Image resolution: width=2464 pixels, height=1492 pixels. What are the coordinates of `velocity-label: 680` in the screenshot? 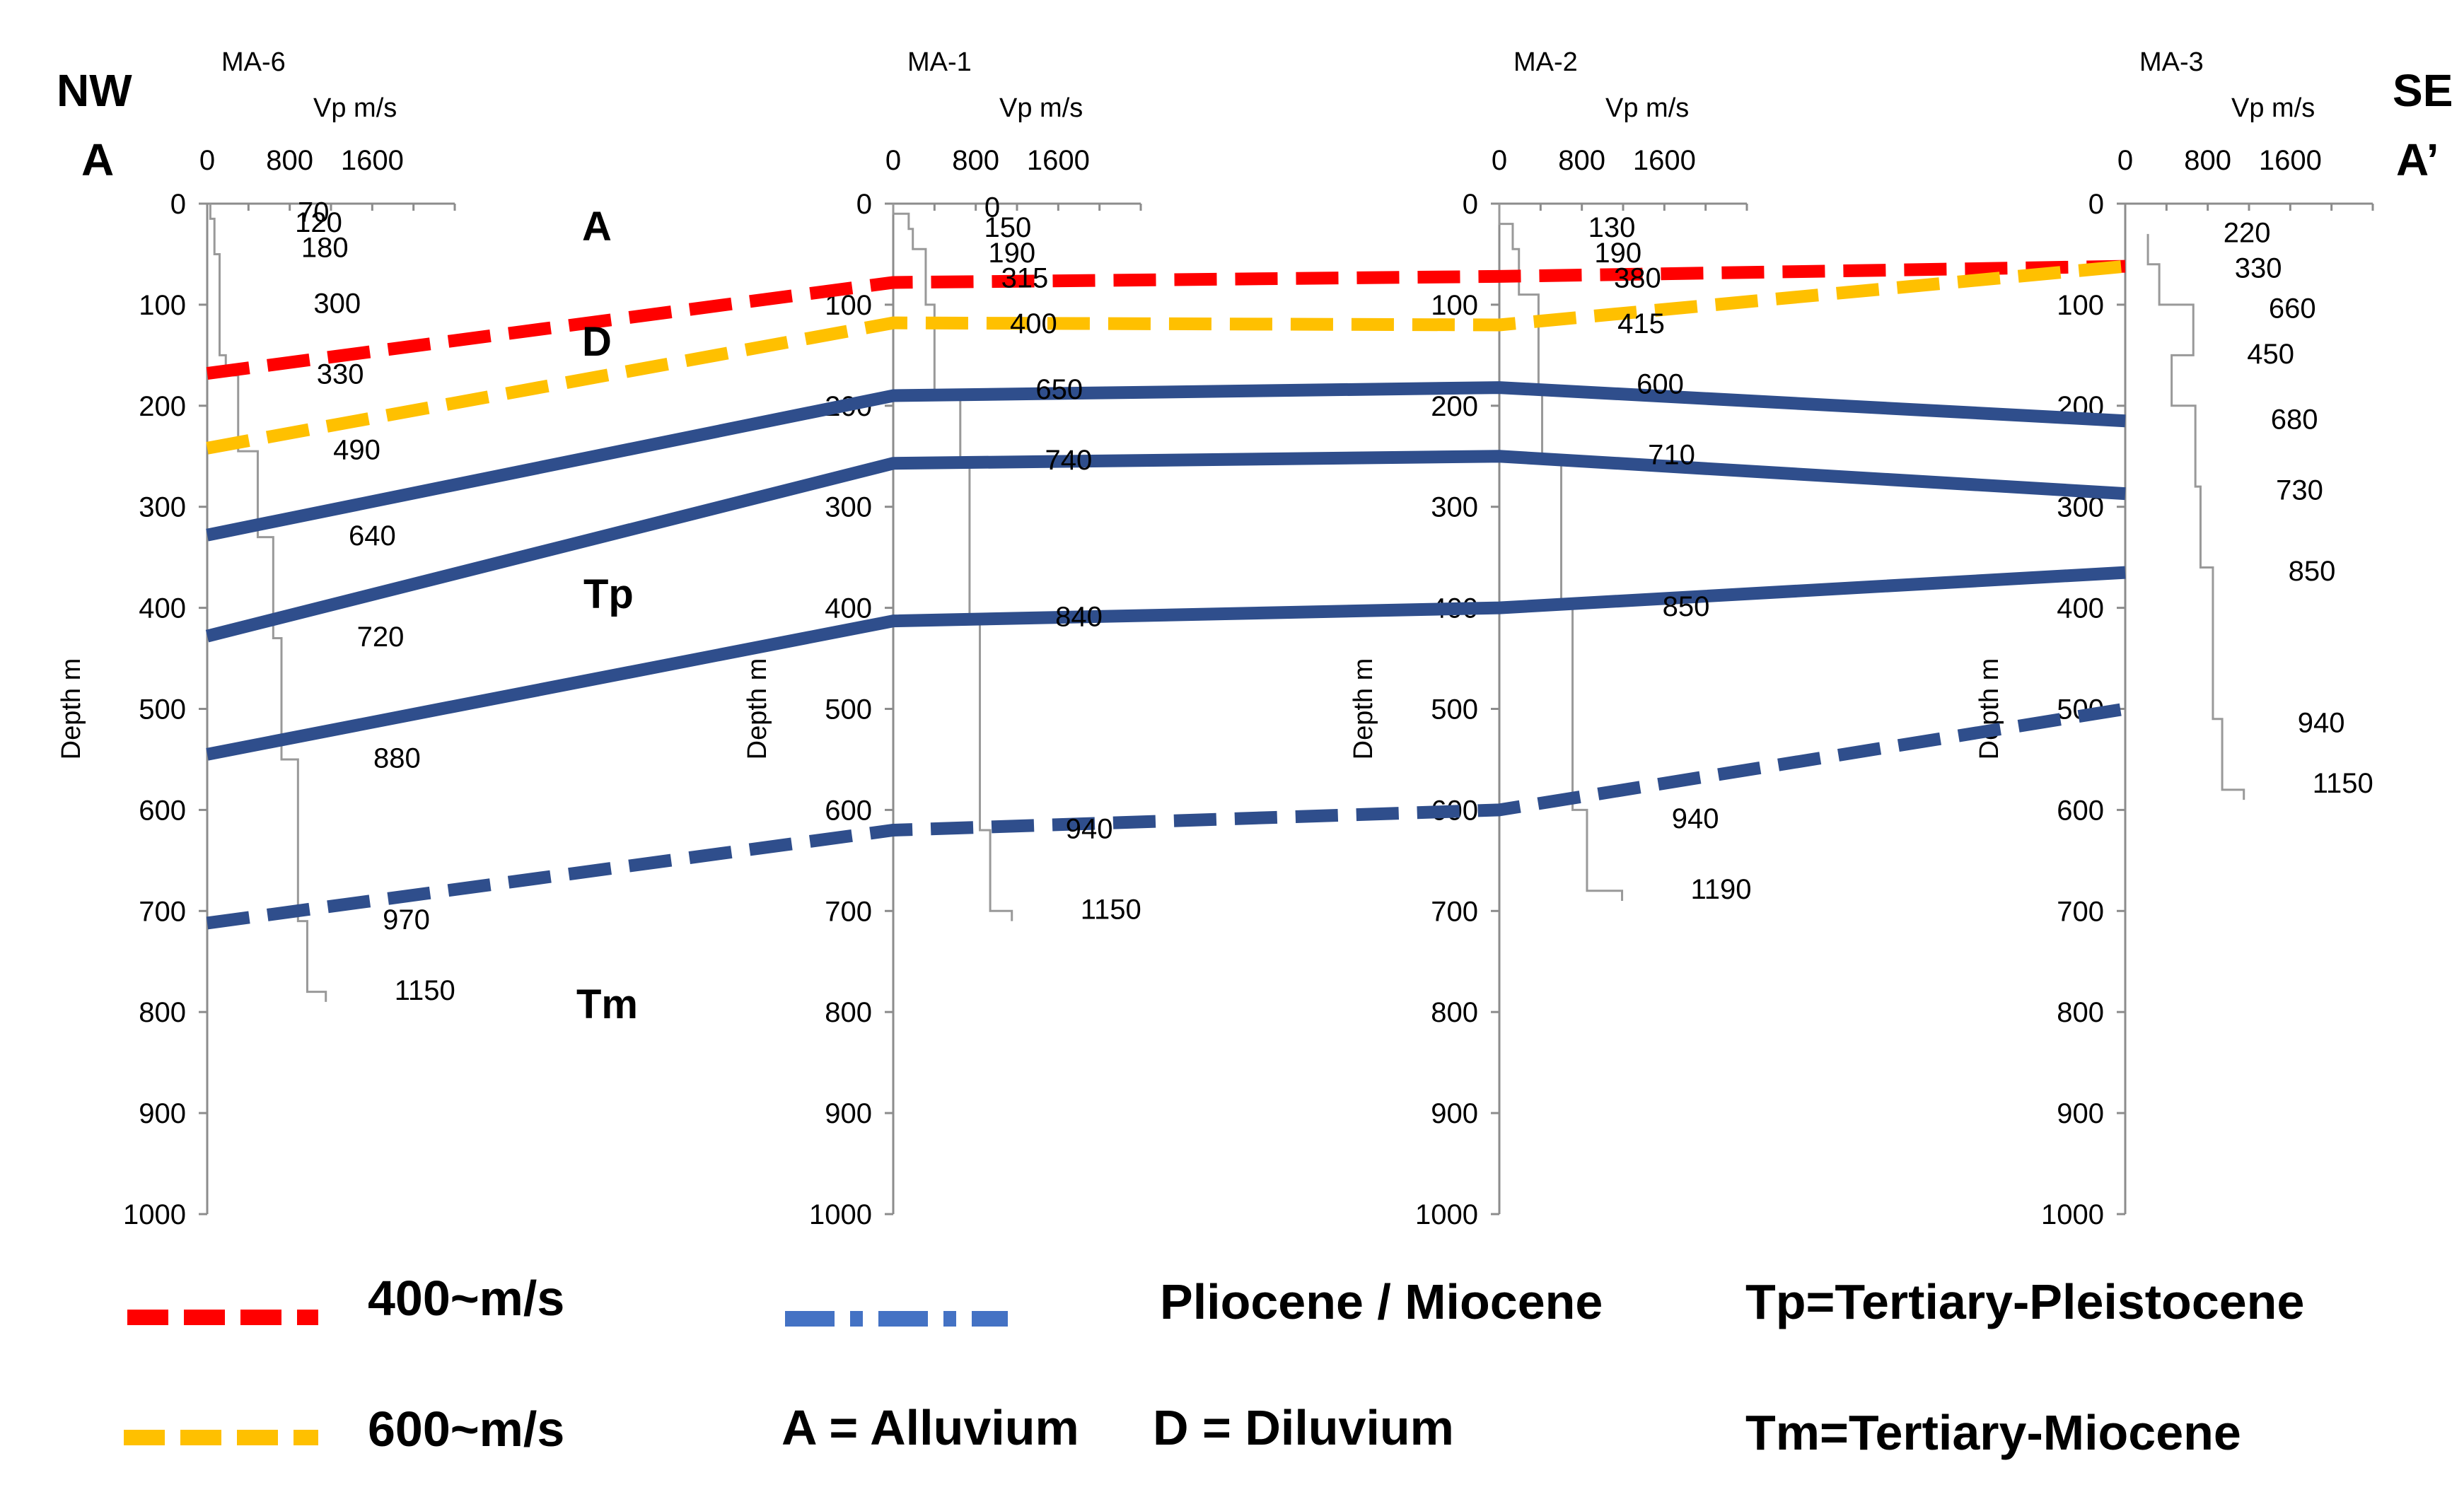 It's located at (2294, 420).